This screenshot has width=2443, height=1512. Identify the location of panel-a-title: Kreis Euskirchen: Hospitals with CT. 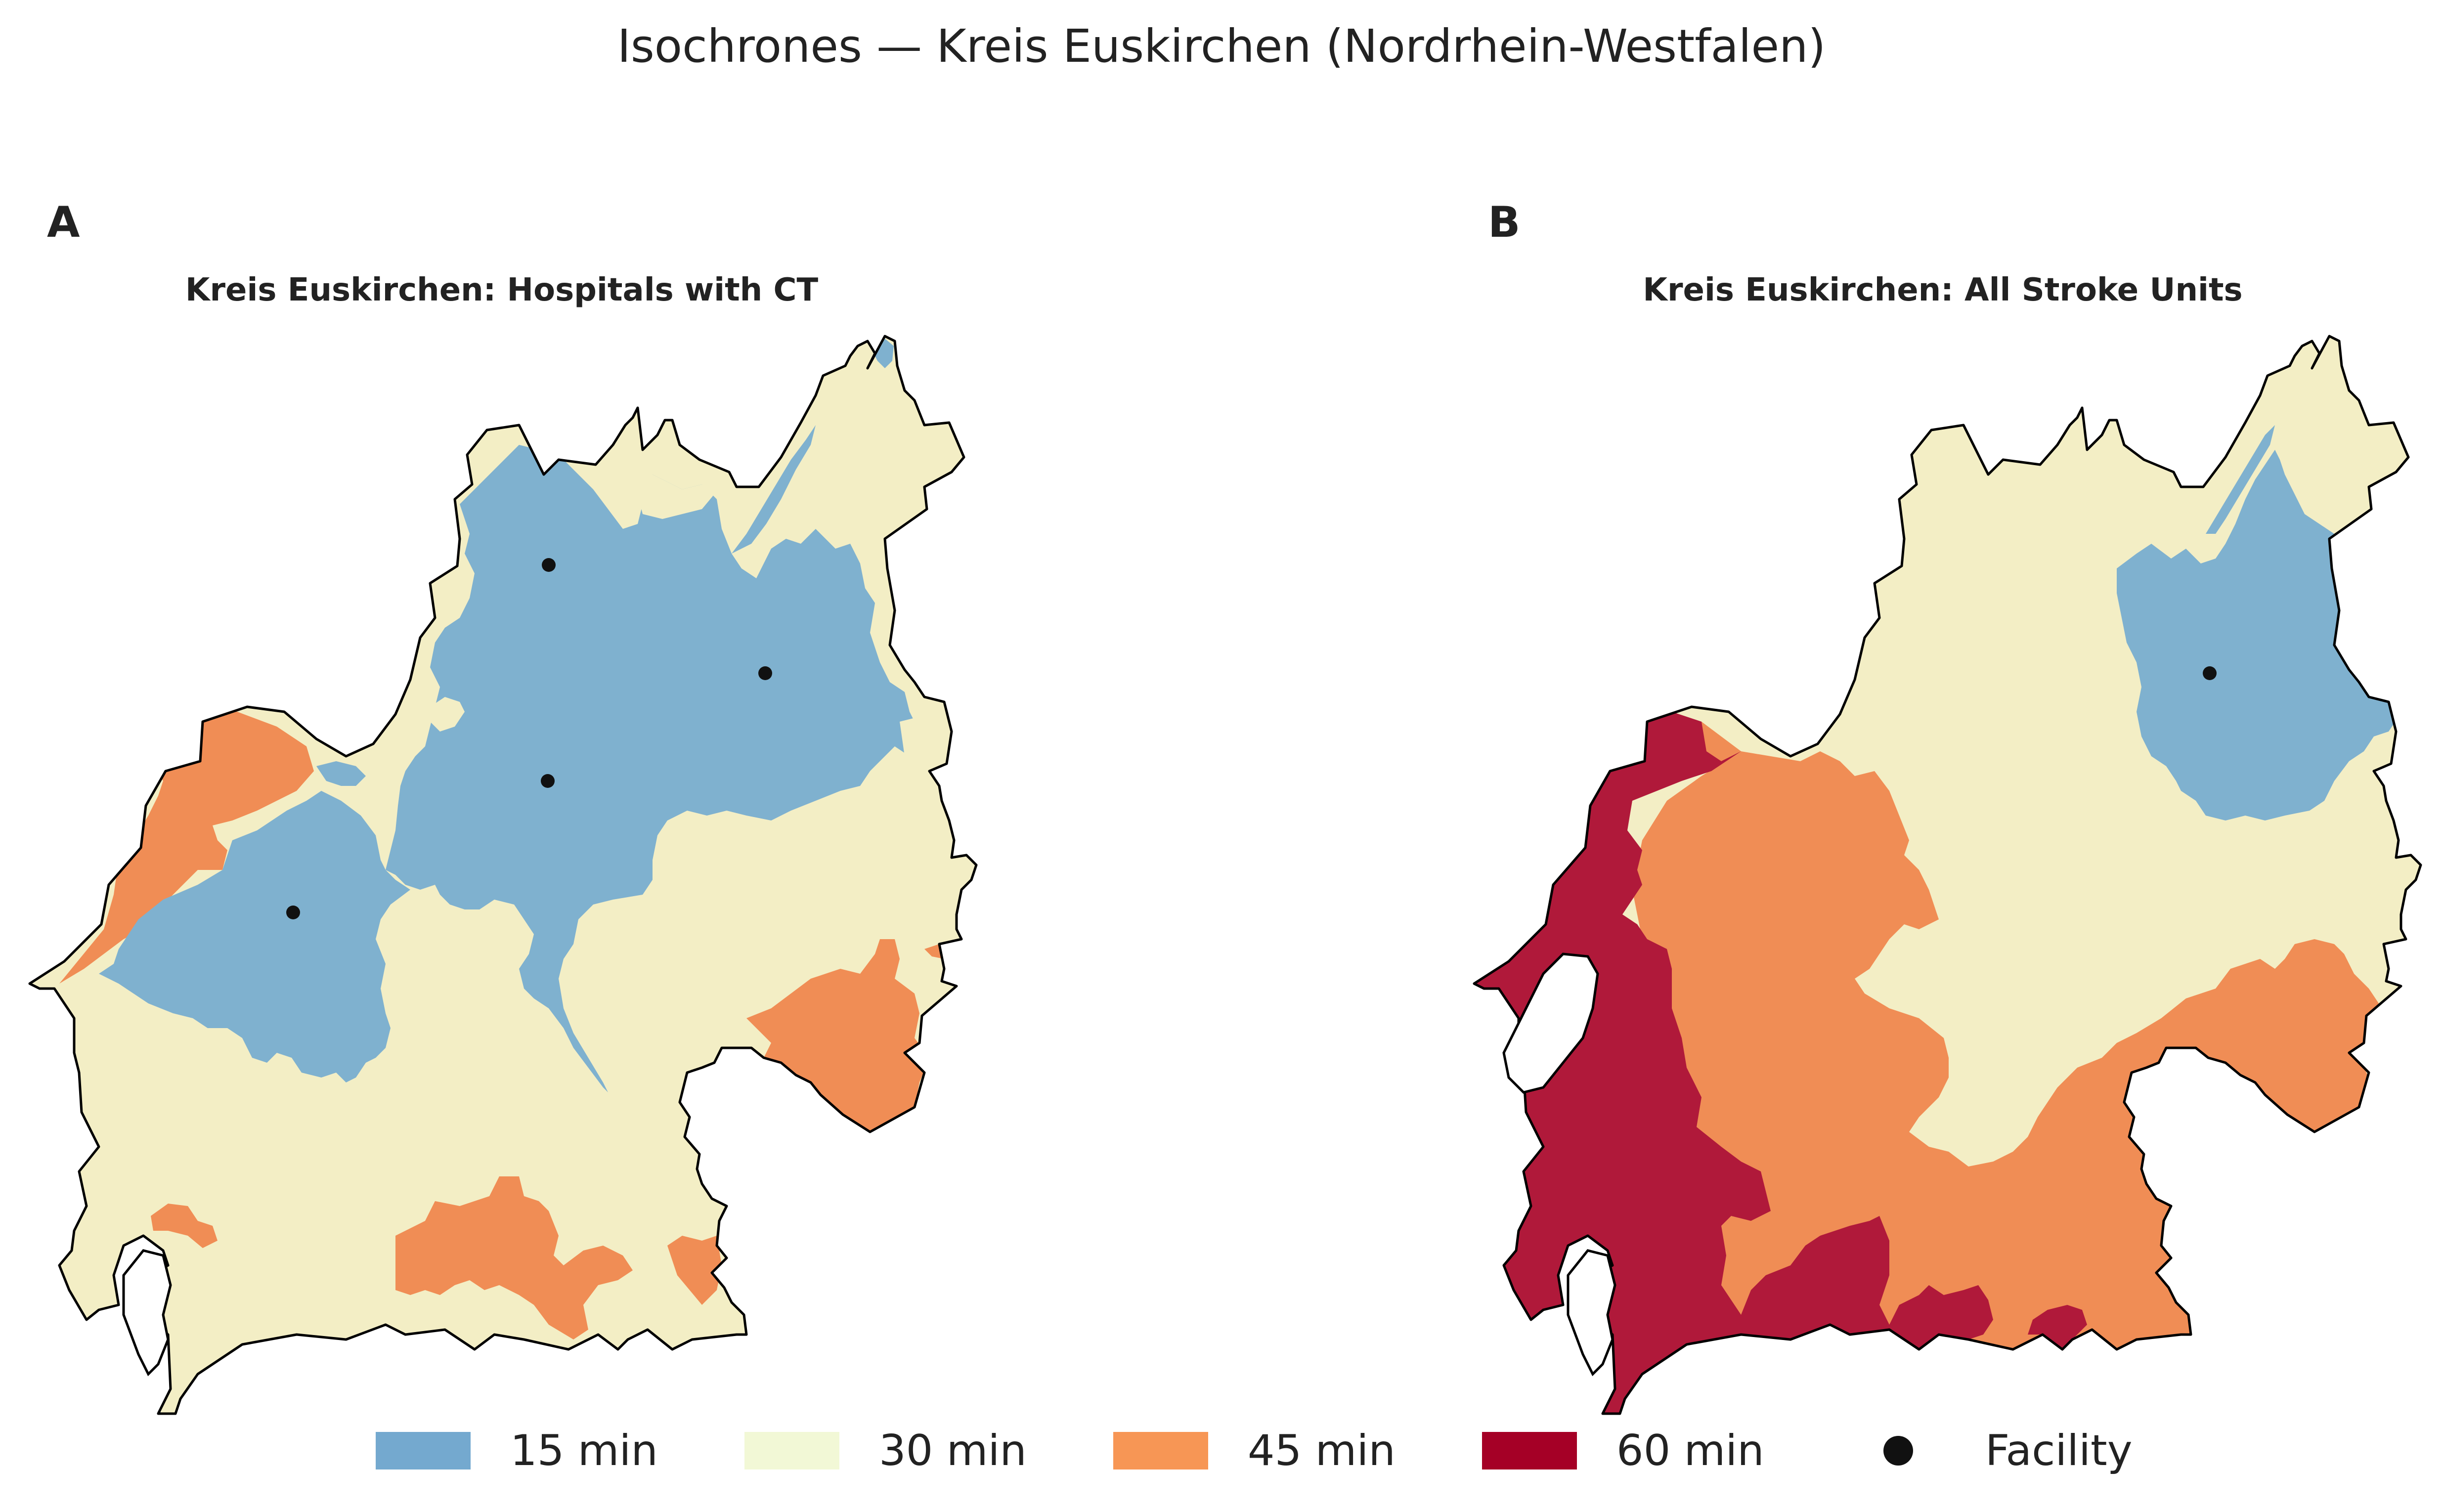
(502, 290).